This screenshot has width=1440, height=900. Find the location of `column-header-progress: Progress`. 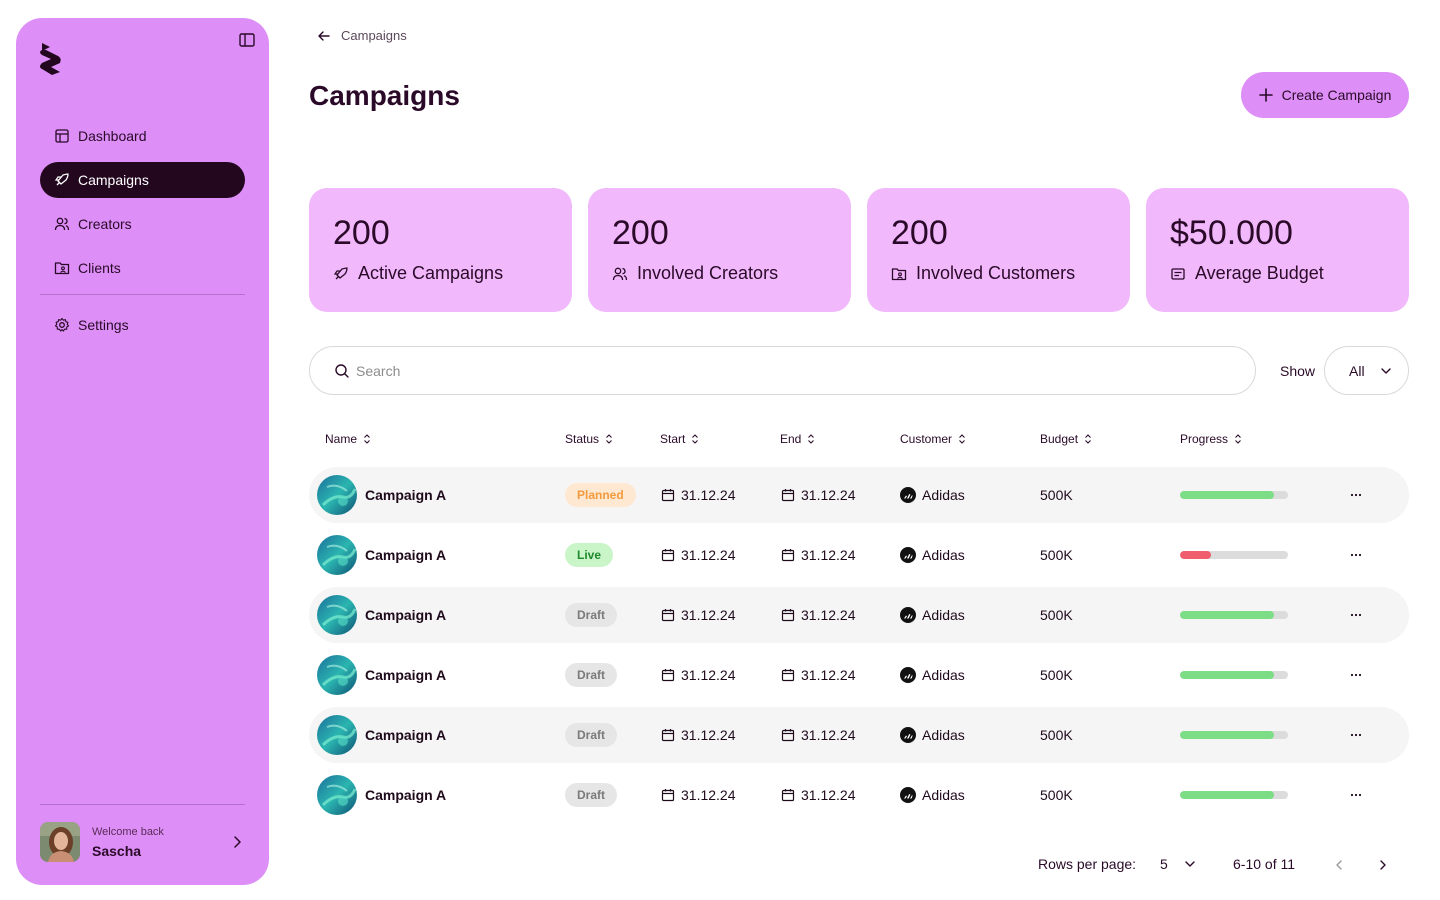

column-header-progress: Progress is located at coordinates (1211, 439).